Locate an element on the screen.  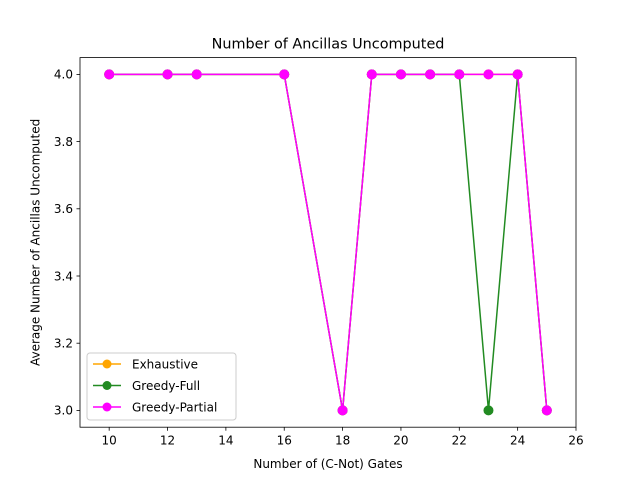
legend-label: Exhaustive is located at coordinates (165, 364).